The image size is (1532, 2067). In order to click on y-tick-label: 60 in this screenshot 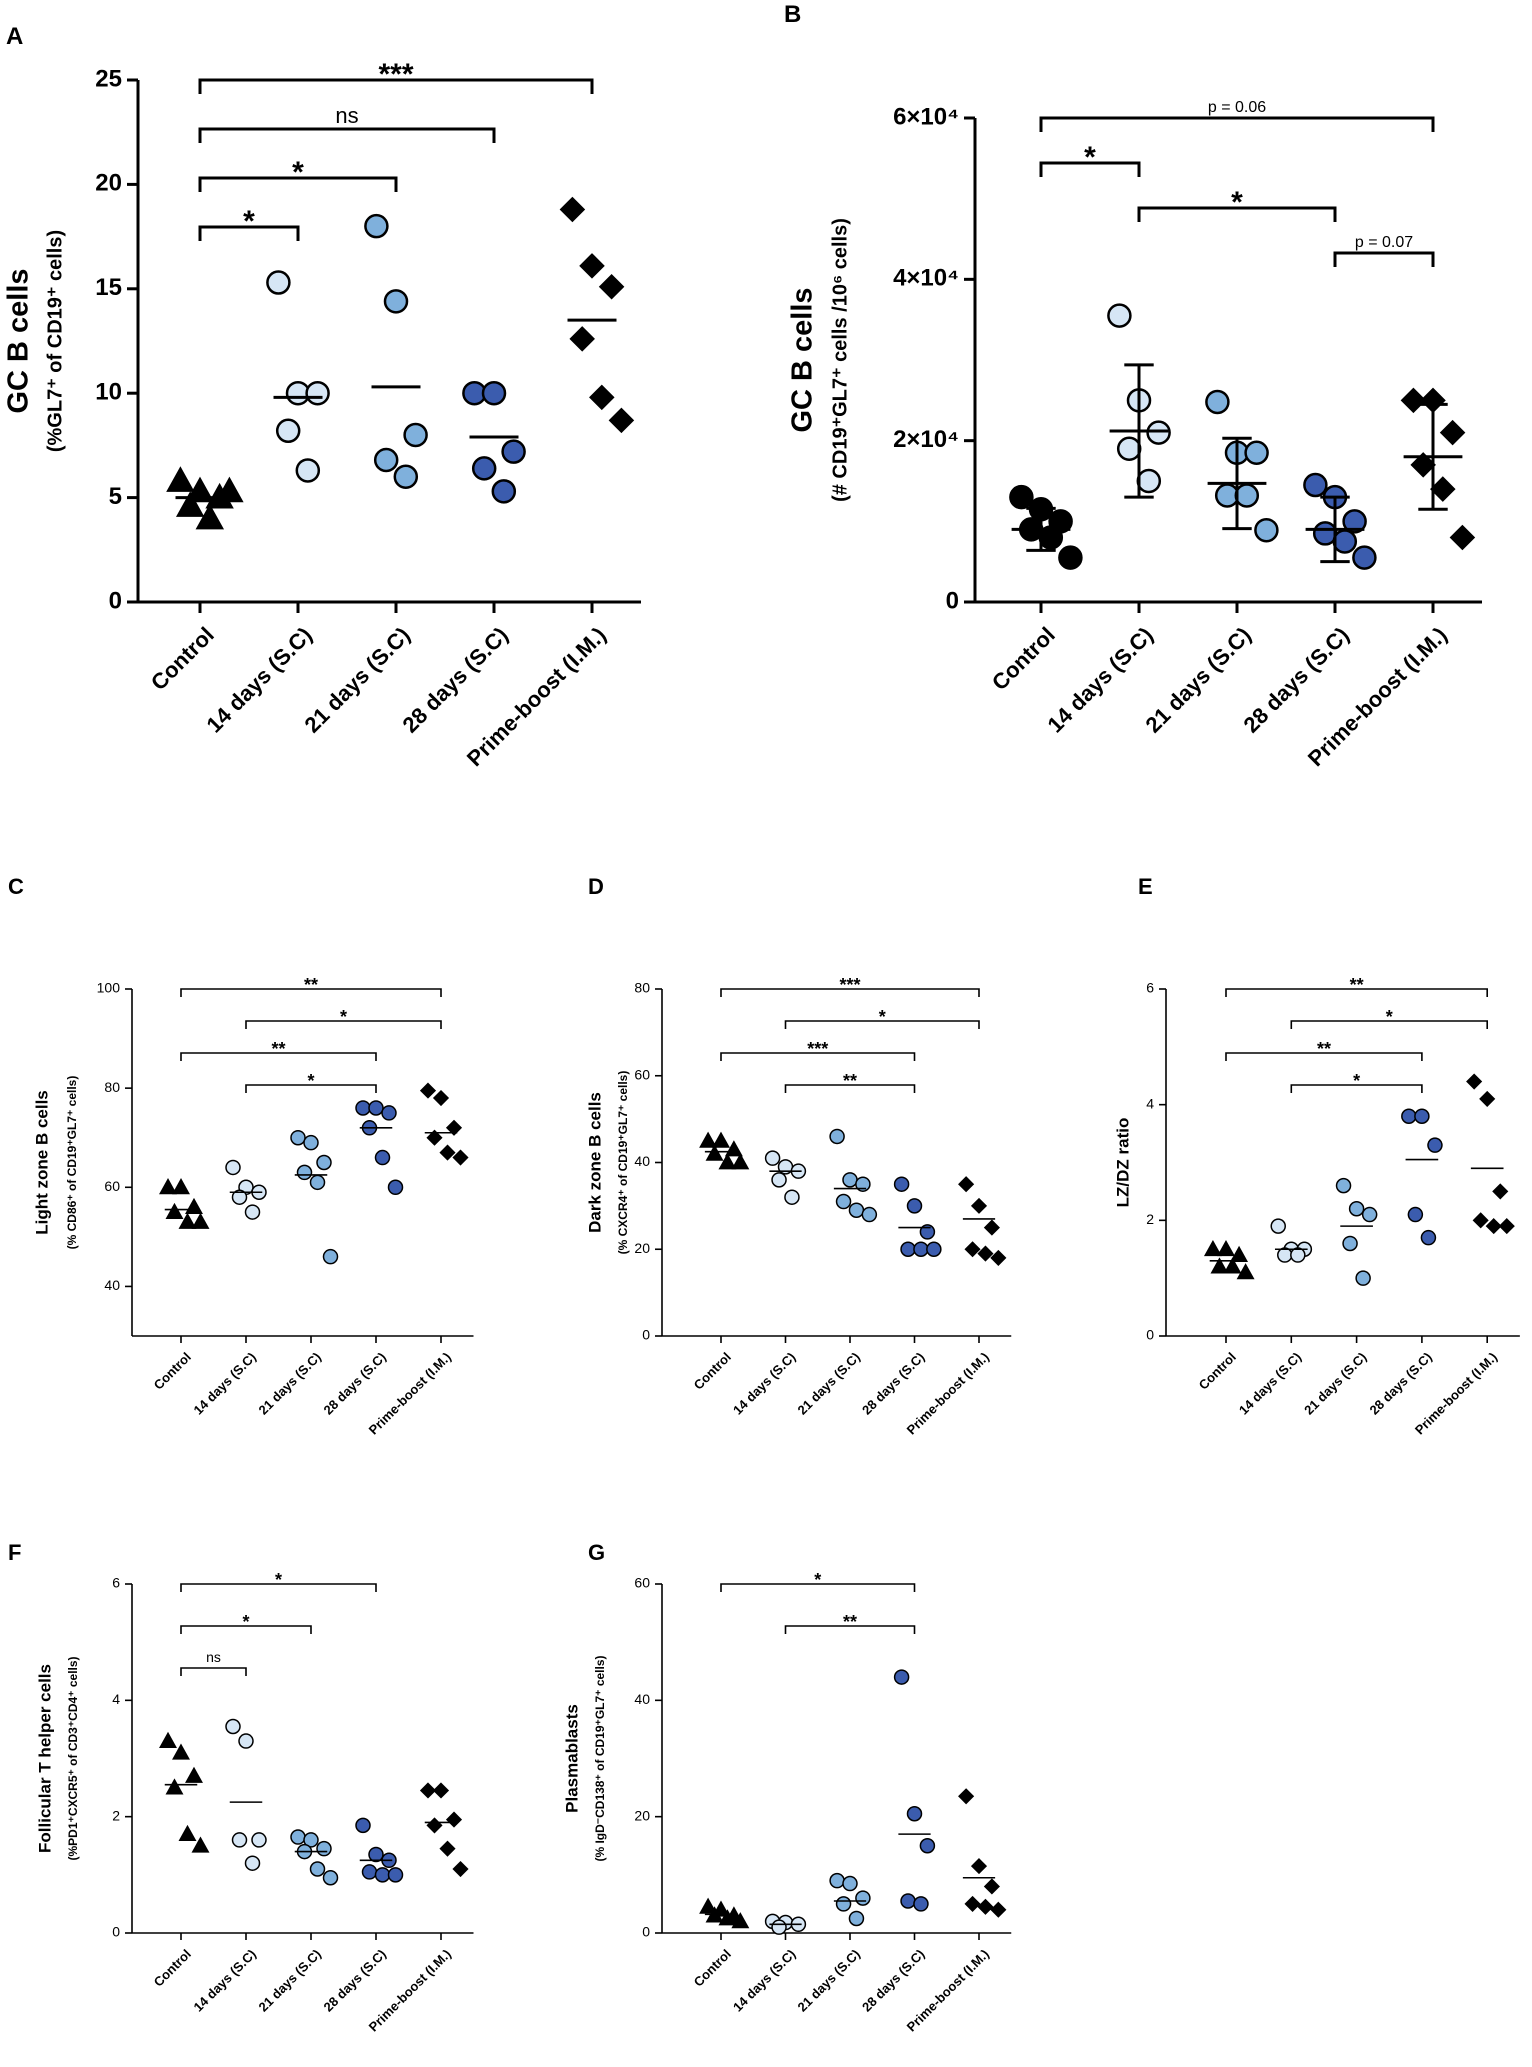, I will do `click(642, 1583)`.